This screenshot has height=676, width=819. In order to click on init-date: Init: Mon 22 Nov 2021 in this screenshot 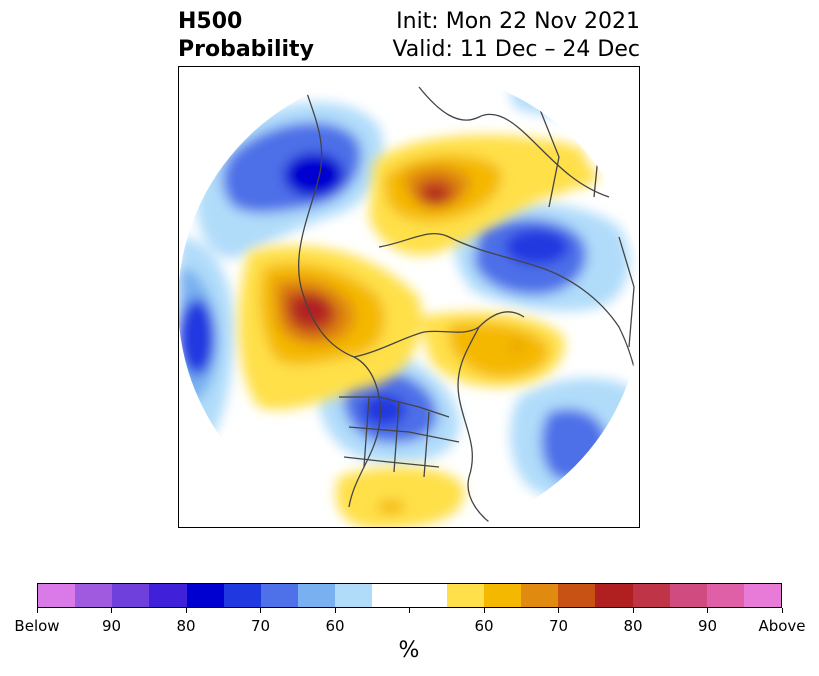, I will do `click(518, 21)`.